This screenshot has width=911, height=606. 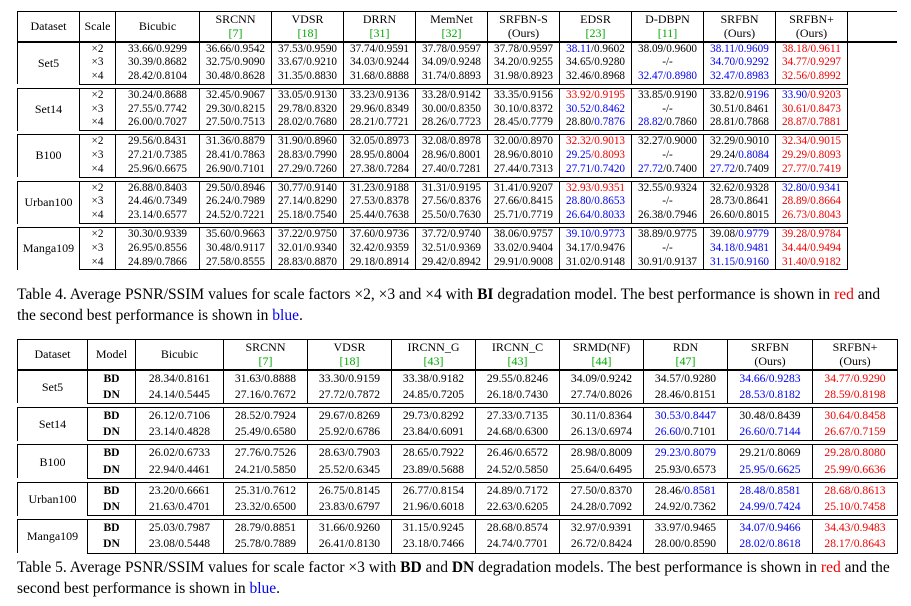 What do you see at coordinates (523, 26) in the screenshot?
I see `column-header: SRFBN-S (Ours)` at bounding box center [523, 26].